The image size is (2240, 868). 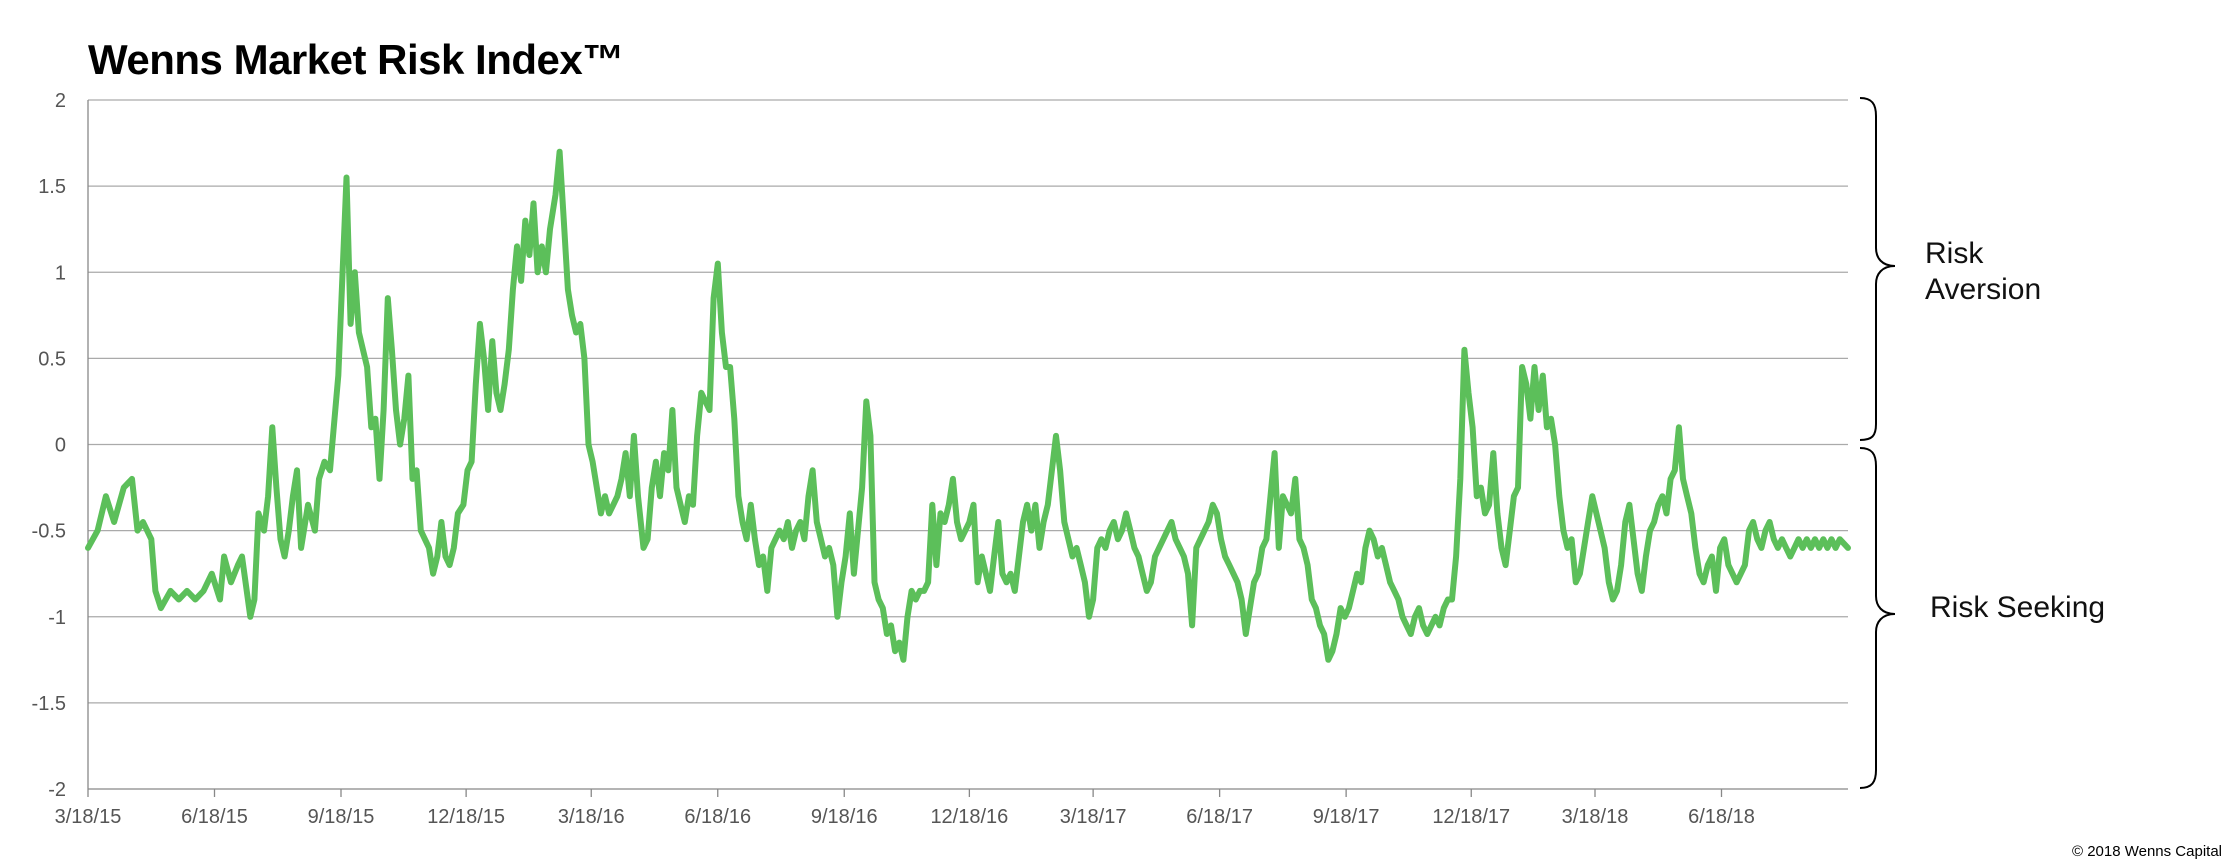 What do you see at coordinates (52, 359) in the screenshot?
I see `y-tick-label: 0.5` at bounding box center [52, 359].